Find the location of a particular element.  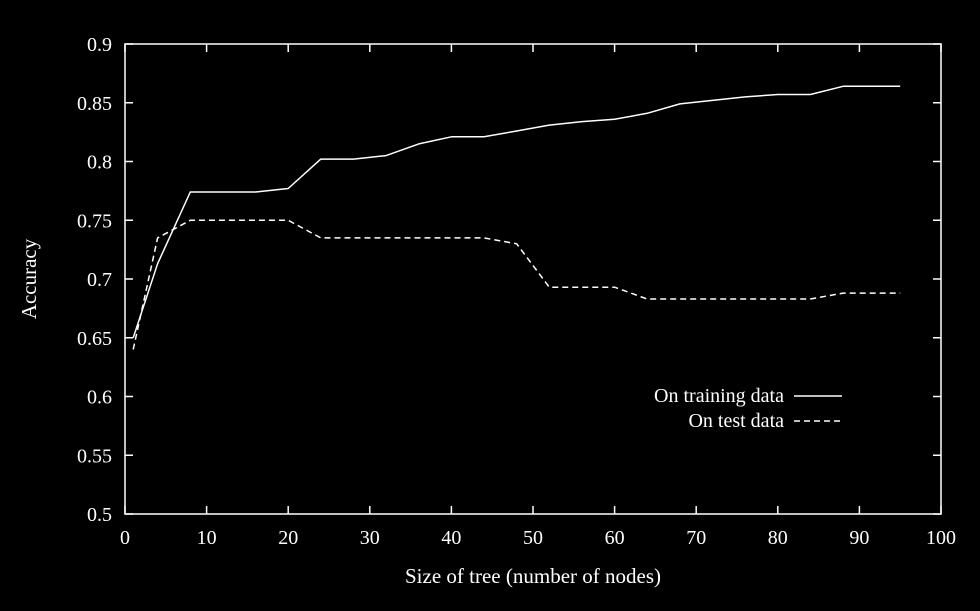

y-tick-label: 0.85 is located at coordinates (94, 104).